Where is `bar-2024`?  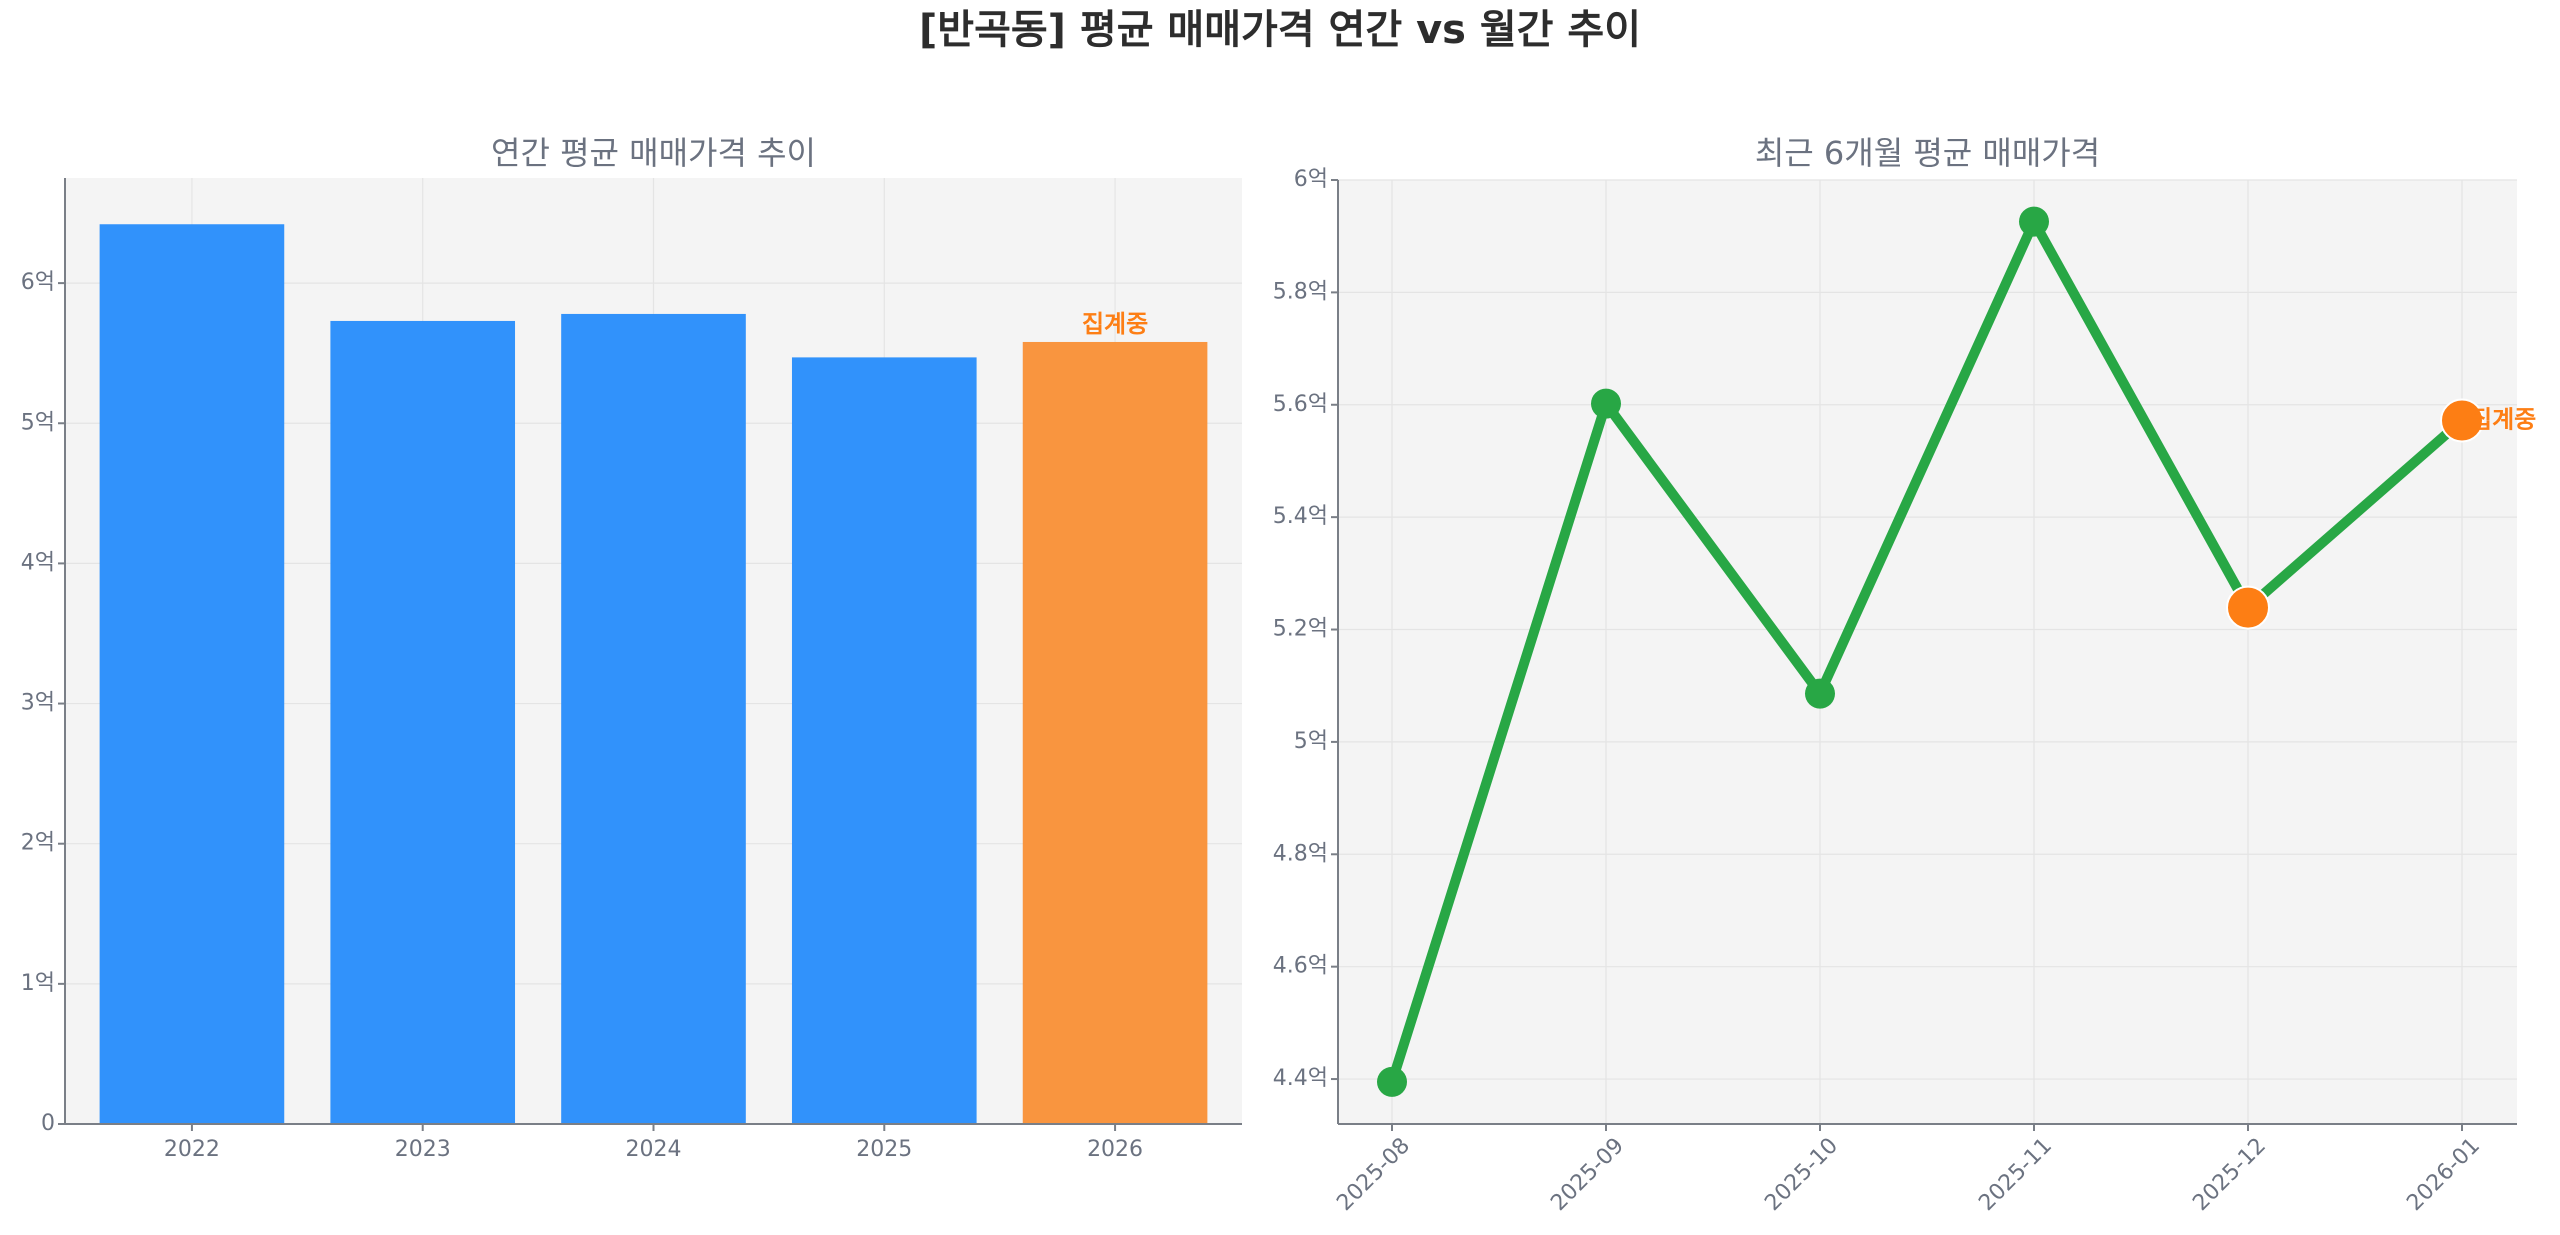 bar-2024 is located at coordinates (653, 718).